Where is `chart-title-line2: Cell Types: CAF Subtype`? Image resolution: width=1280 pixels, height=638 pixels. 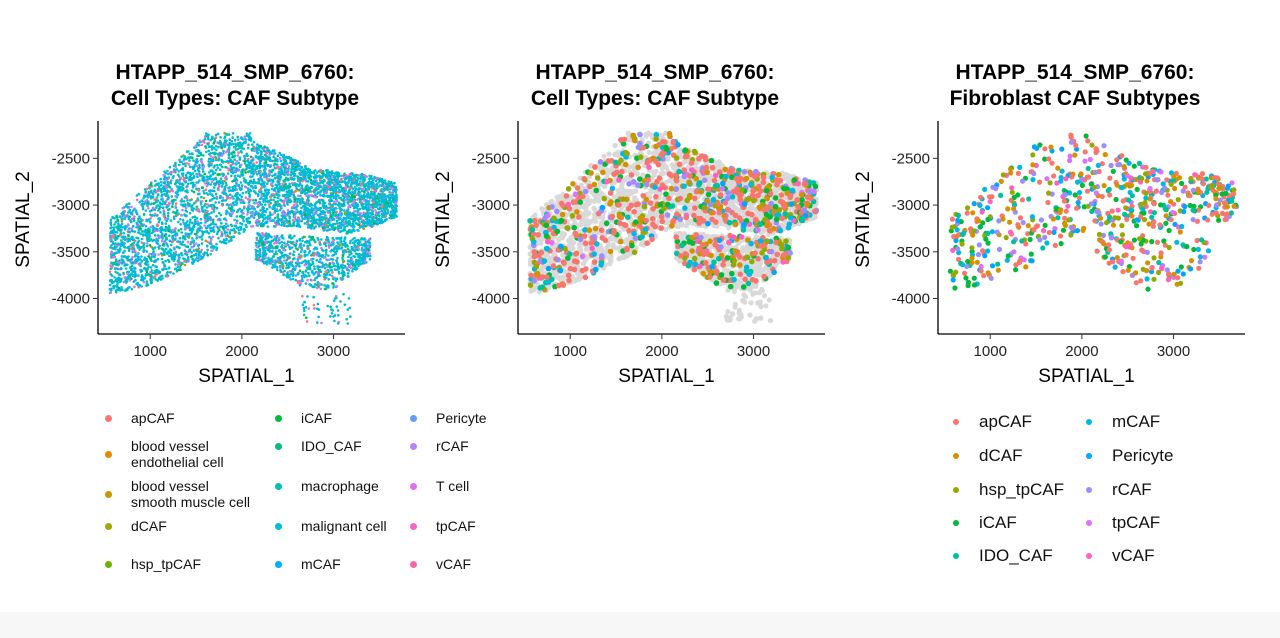 chart-title-line2: Cell Types: CAF Subtype is located at coordinates (235, 98).